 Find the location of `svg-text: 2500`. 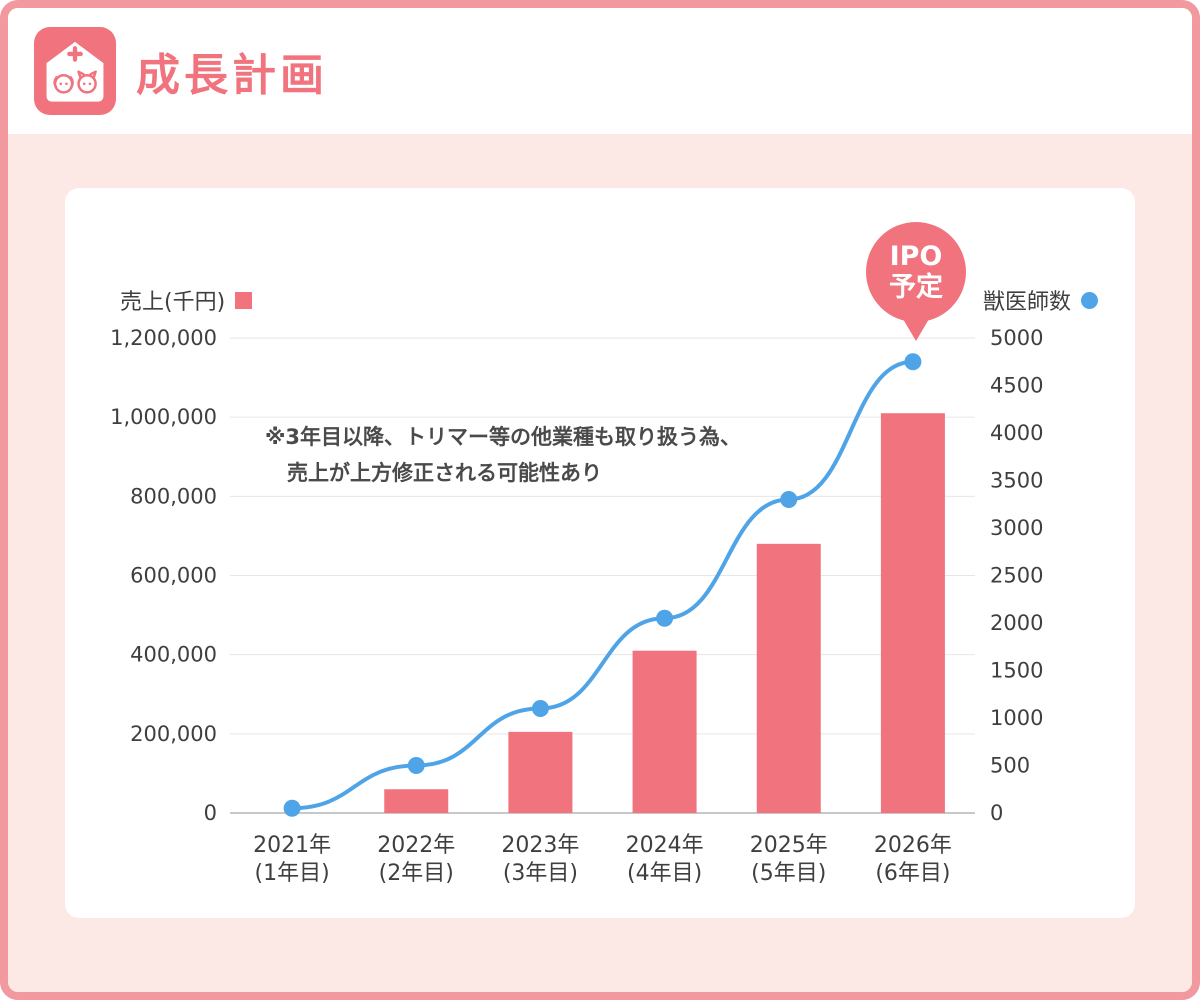

svg-text: 2500 is located at coordinates (1016, 576).